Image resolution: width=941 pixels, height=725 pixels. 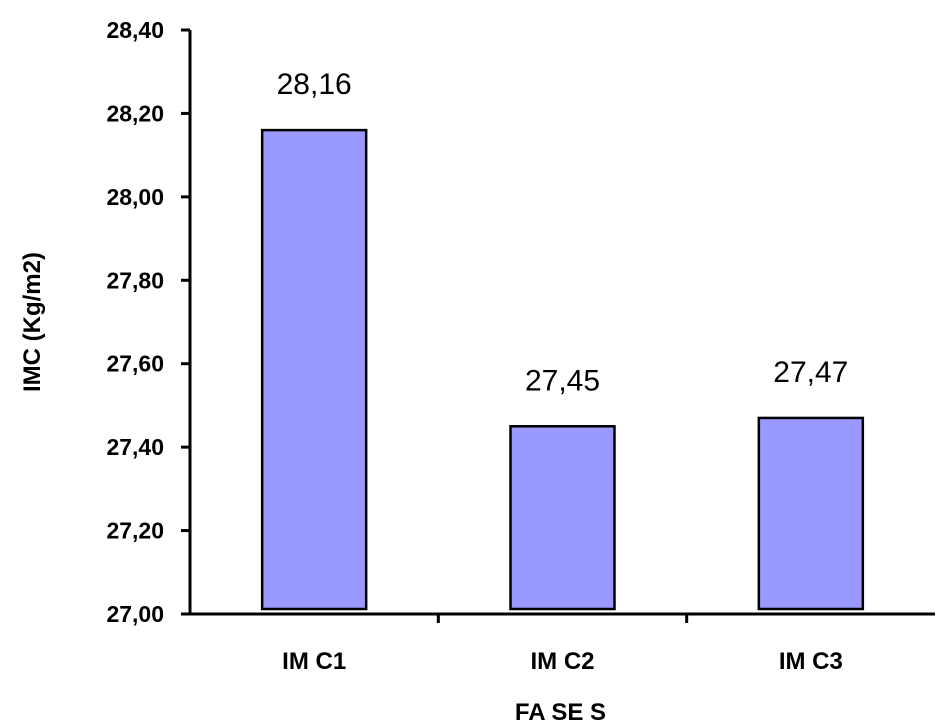 What do you see at coordinates (135, 113) in the screenshot?
I see `y-tick-label: 28,20` at bounding box center [135, 113].